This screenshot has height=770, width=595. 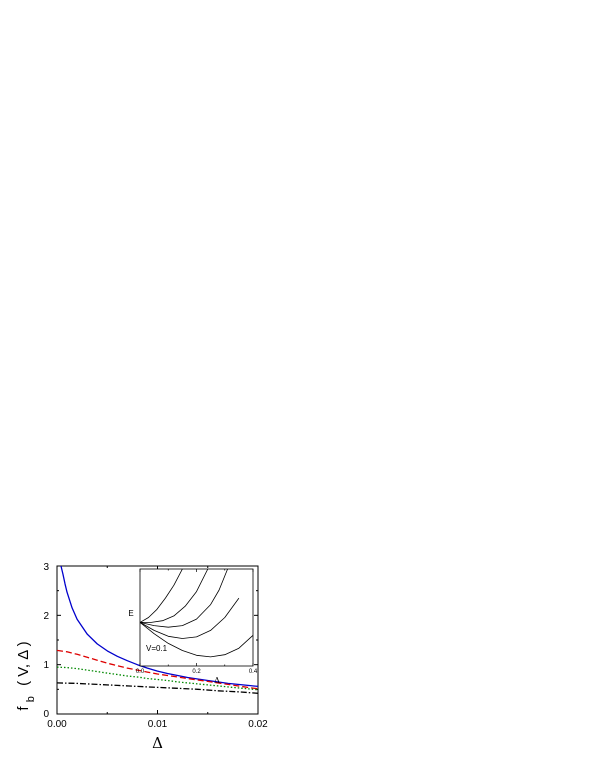 What do you see at coordinates (258, 724) in the screenshot?
I see `x-tick-label: 0.02` at bounding box center [258, 724].